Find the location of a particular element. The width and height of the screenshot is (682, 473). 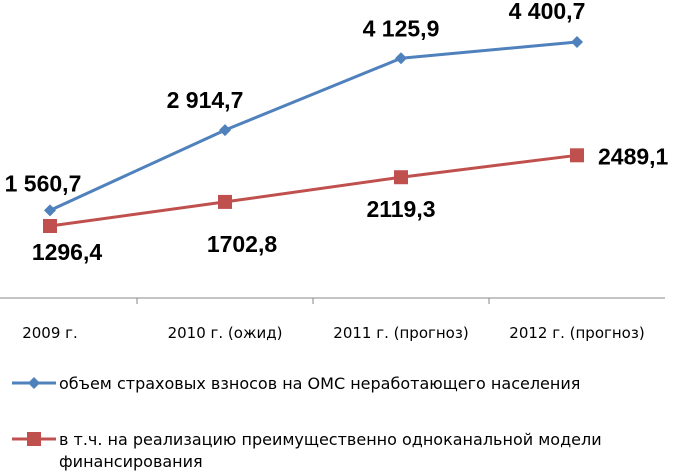

data-label: 1702,8 is located at coordinates (242, 244).